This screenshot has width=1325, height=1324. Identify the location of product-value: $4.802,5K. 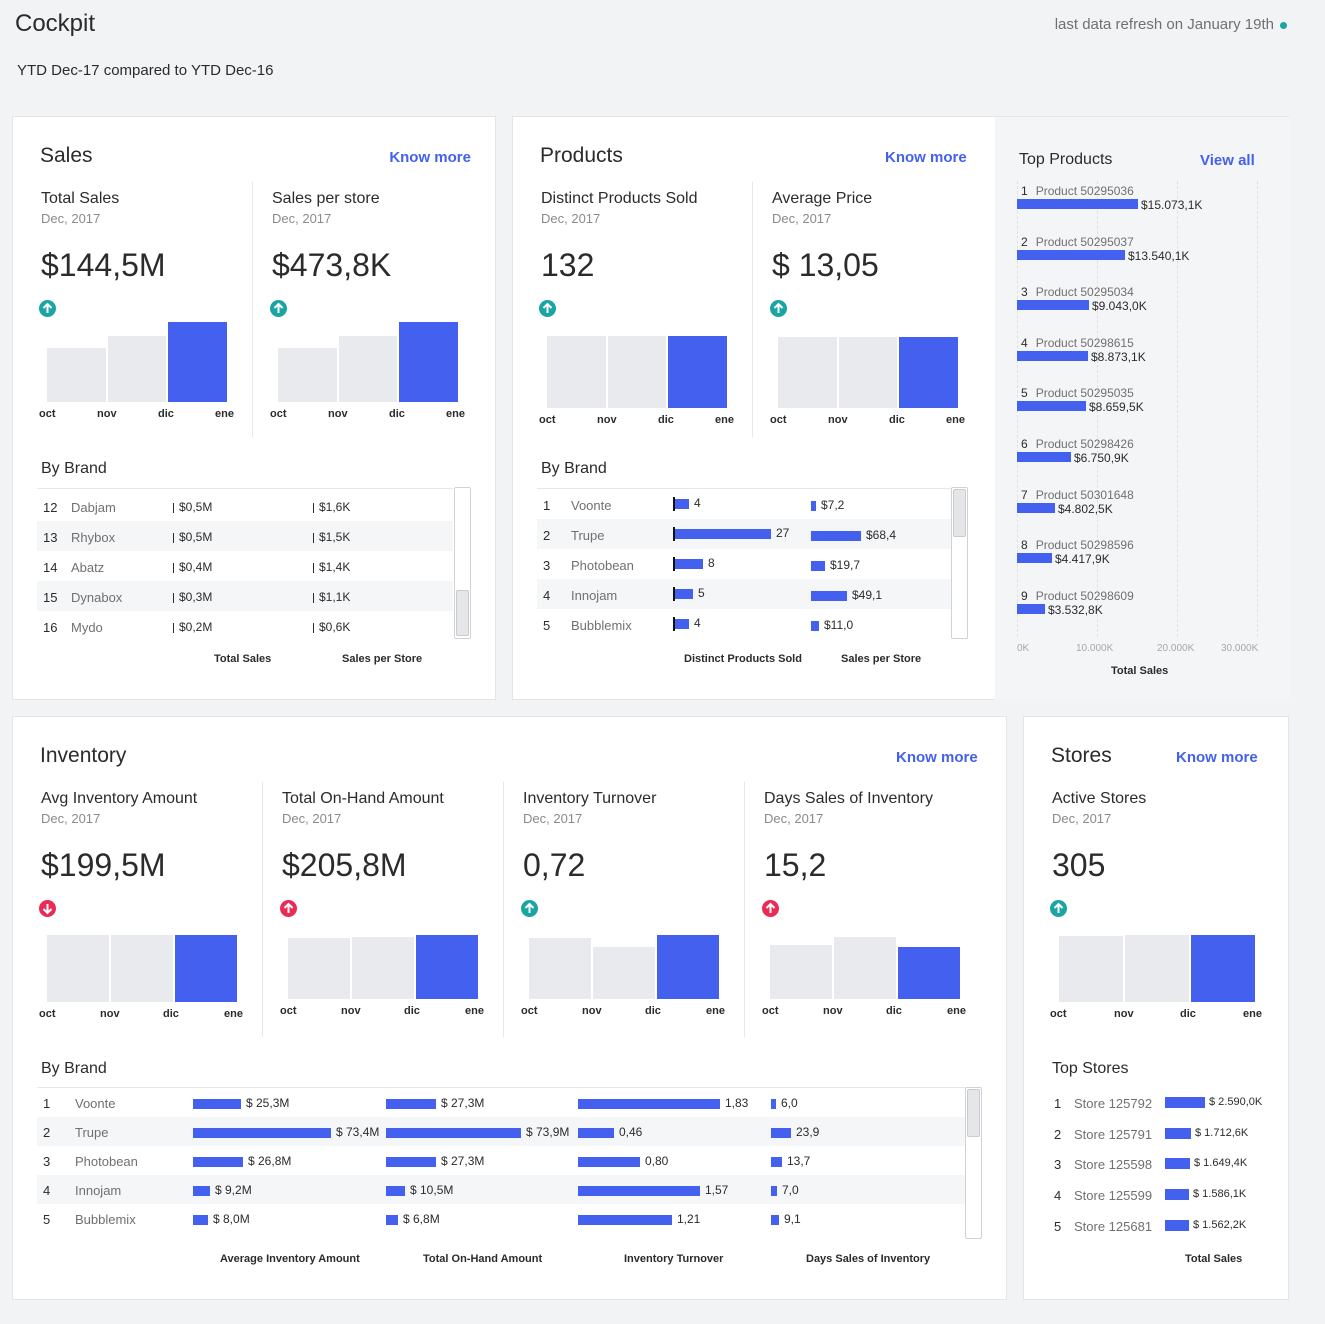
(1085, 508).